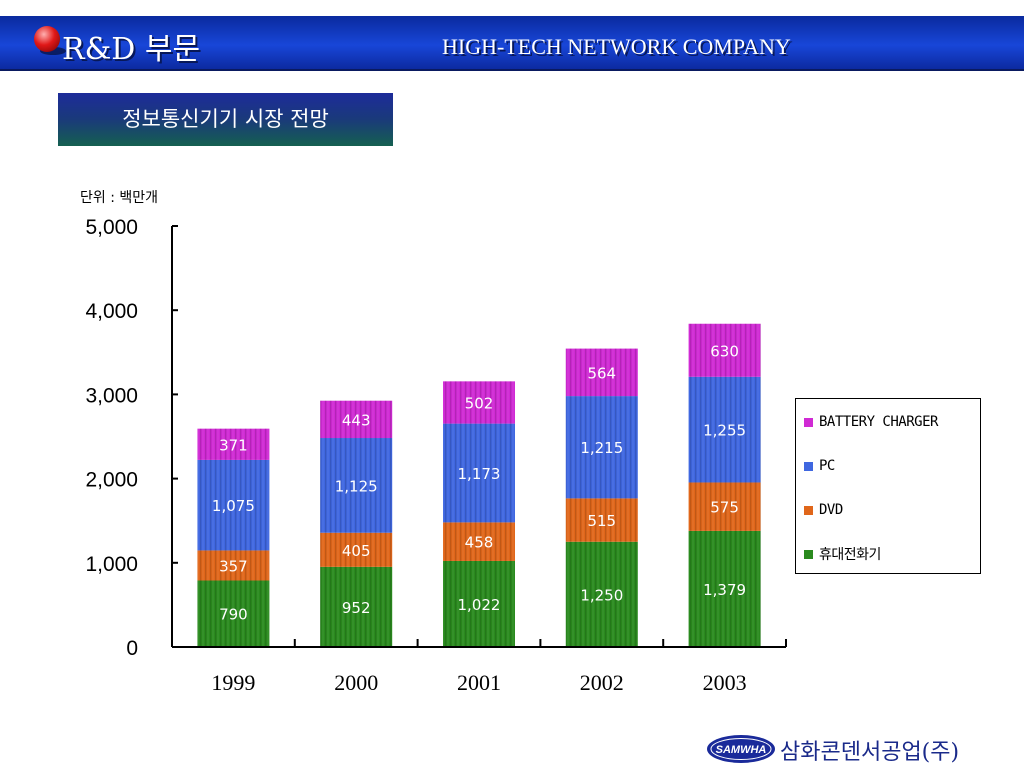 Image resolution: width=1024 pixels, height=768 pixels. Describe the element at coordinates (602, 682) in the screenshot. I see `x-tick-label: 2002` at that location.